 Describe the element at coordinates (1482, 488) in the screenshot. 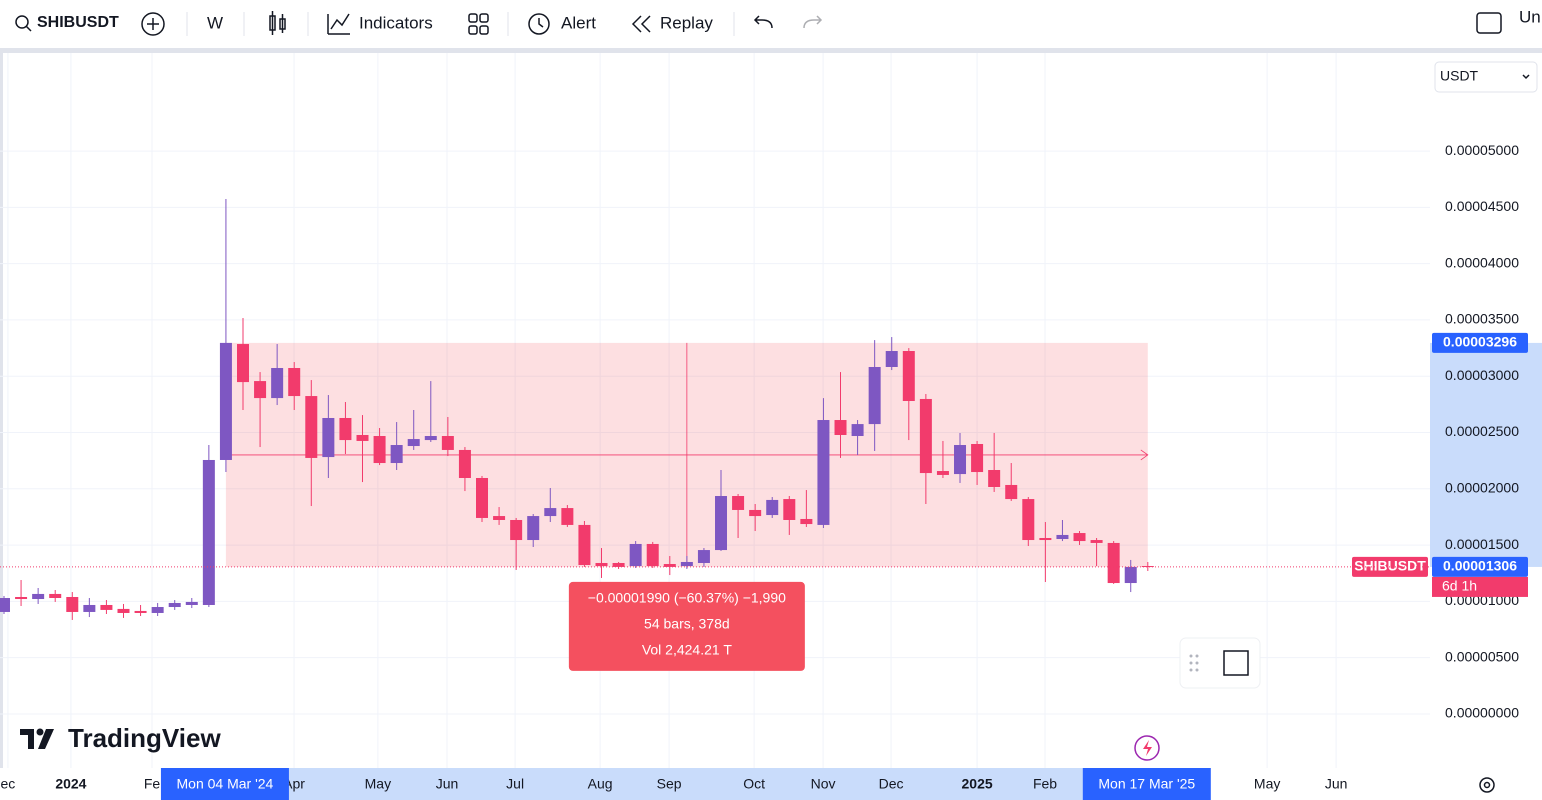

I see `y-tick-label: 0.00002000` at that location.